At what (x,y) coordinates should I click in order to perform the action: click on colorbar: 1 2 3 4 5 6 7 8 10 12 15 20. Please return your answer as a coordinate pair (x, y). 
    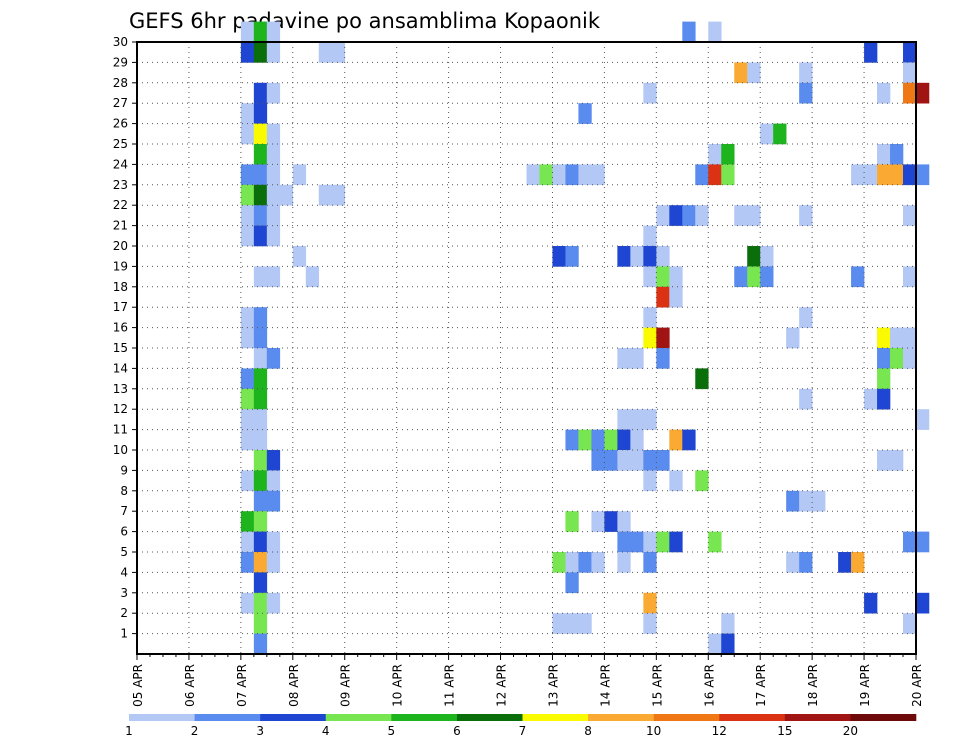
    Looking at the image, I should click on (521, 726).